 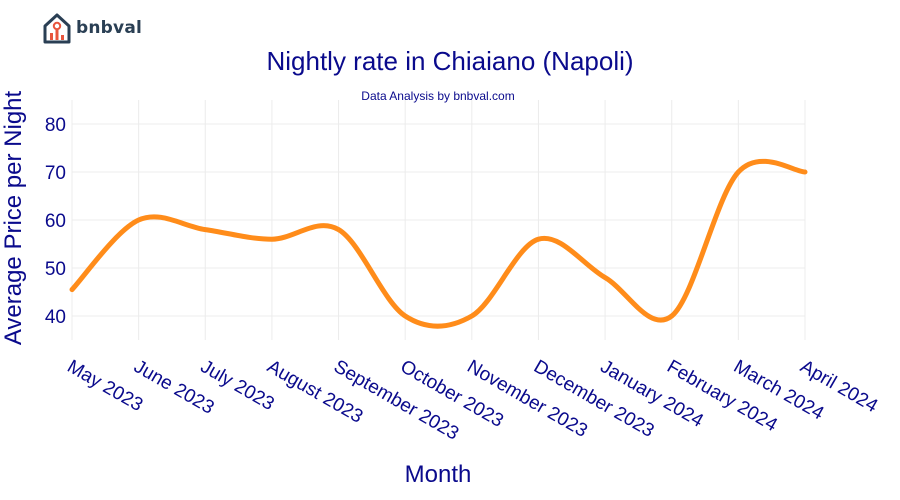 What do you see at coordinates (437, 96) in the screenshot?
I see `chart-subtitle: Data Analysis by bnbval.com` at bounding box center [437, 96].